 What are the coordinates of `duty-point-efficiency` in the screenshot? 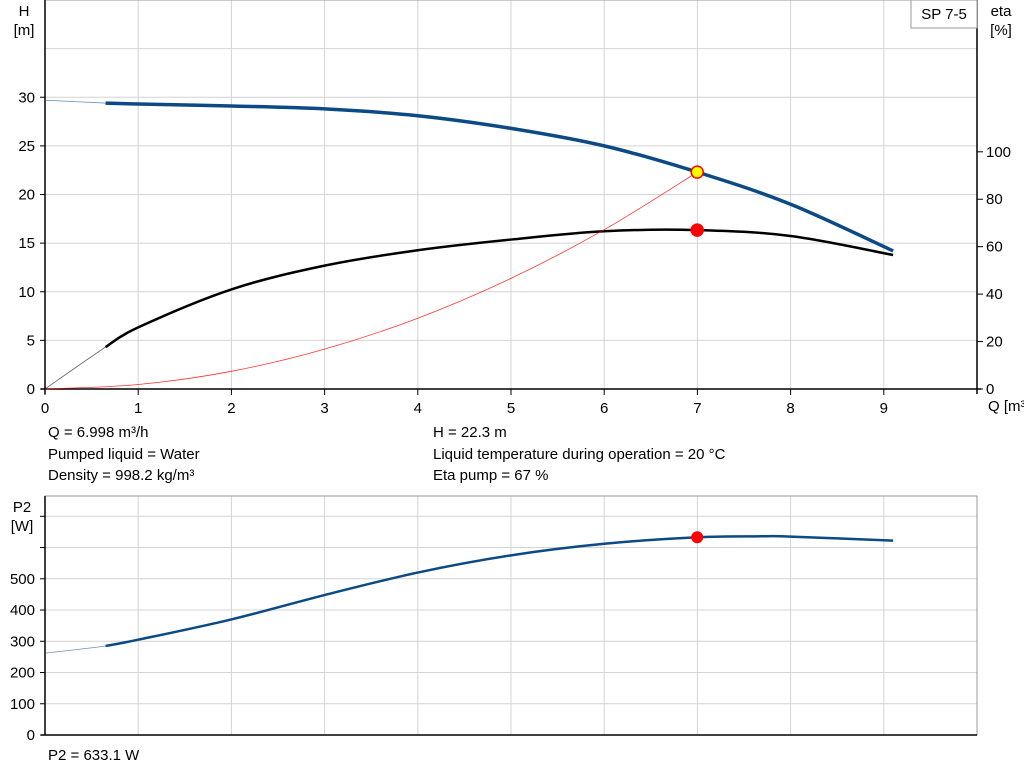 It's located at (697, 230).